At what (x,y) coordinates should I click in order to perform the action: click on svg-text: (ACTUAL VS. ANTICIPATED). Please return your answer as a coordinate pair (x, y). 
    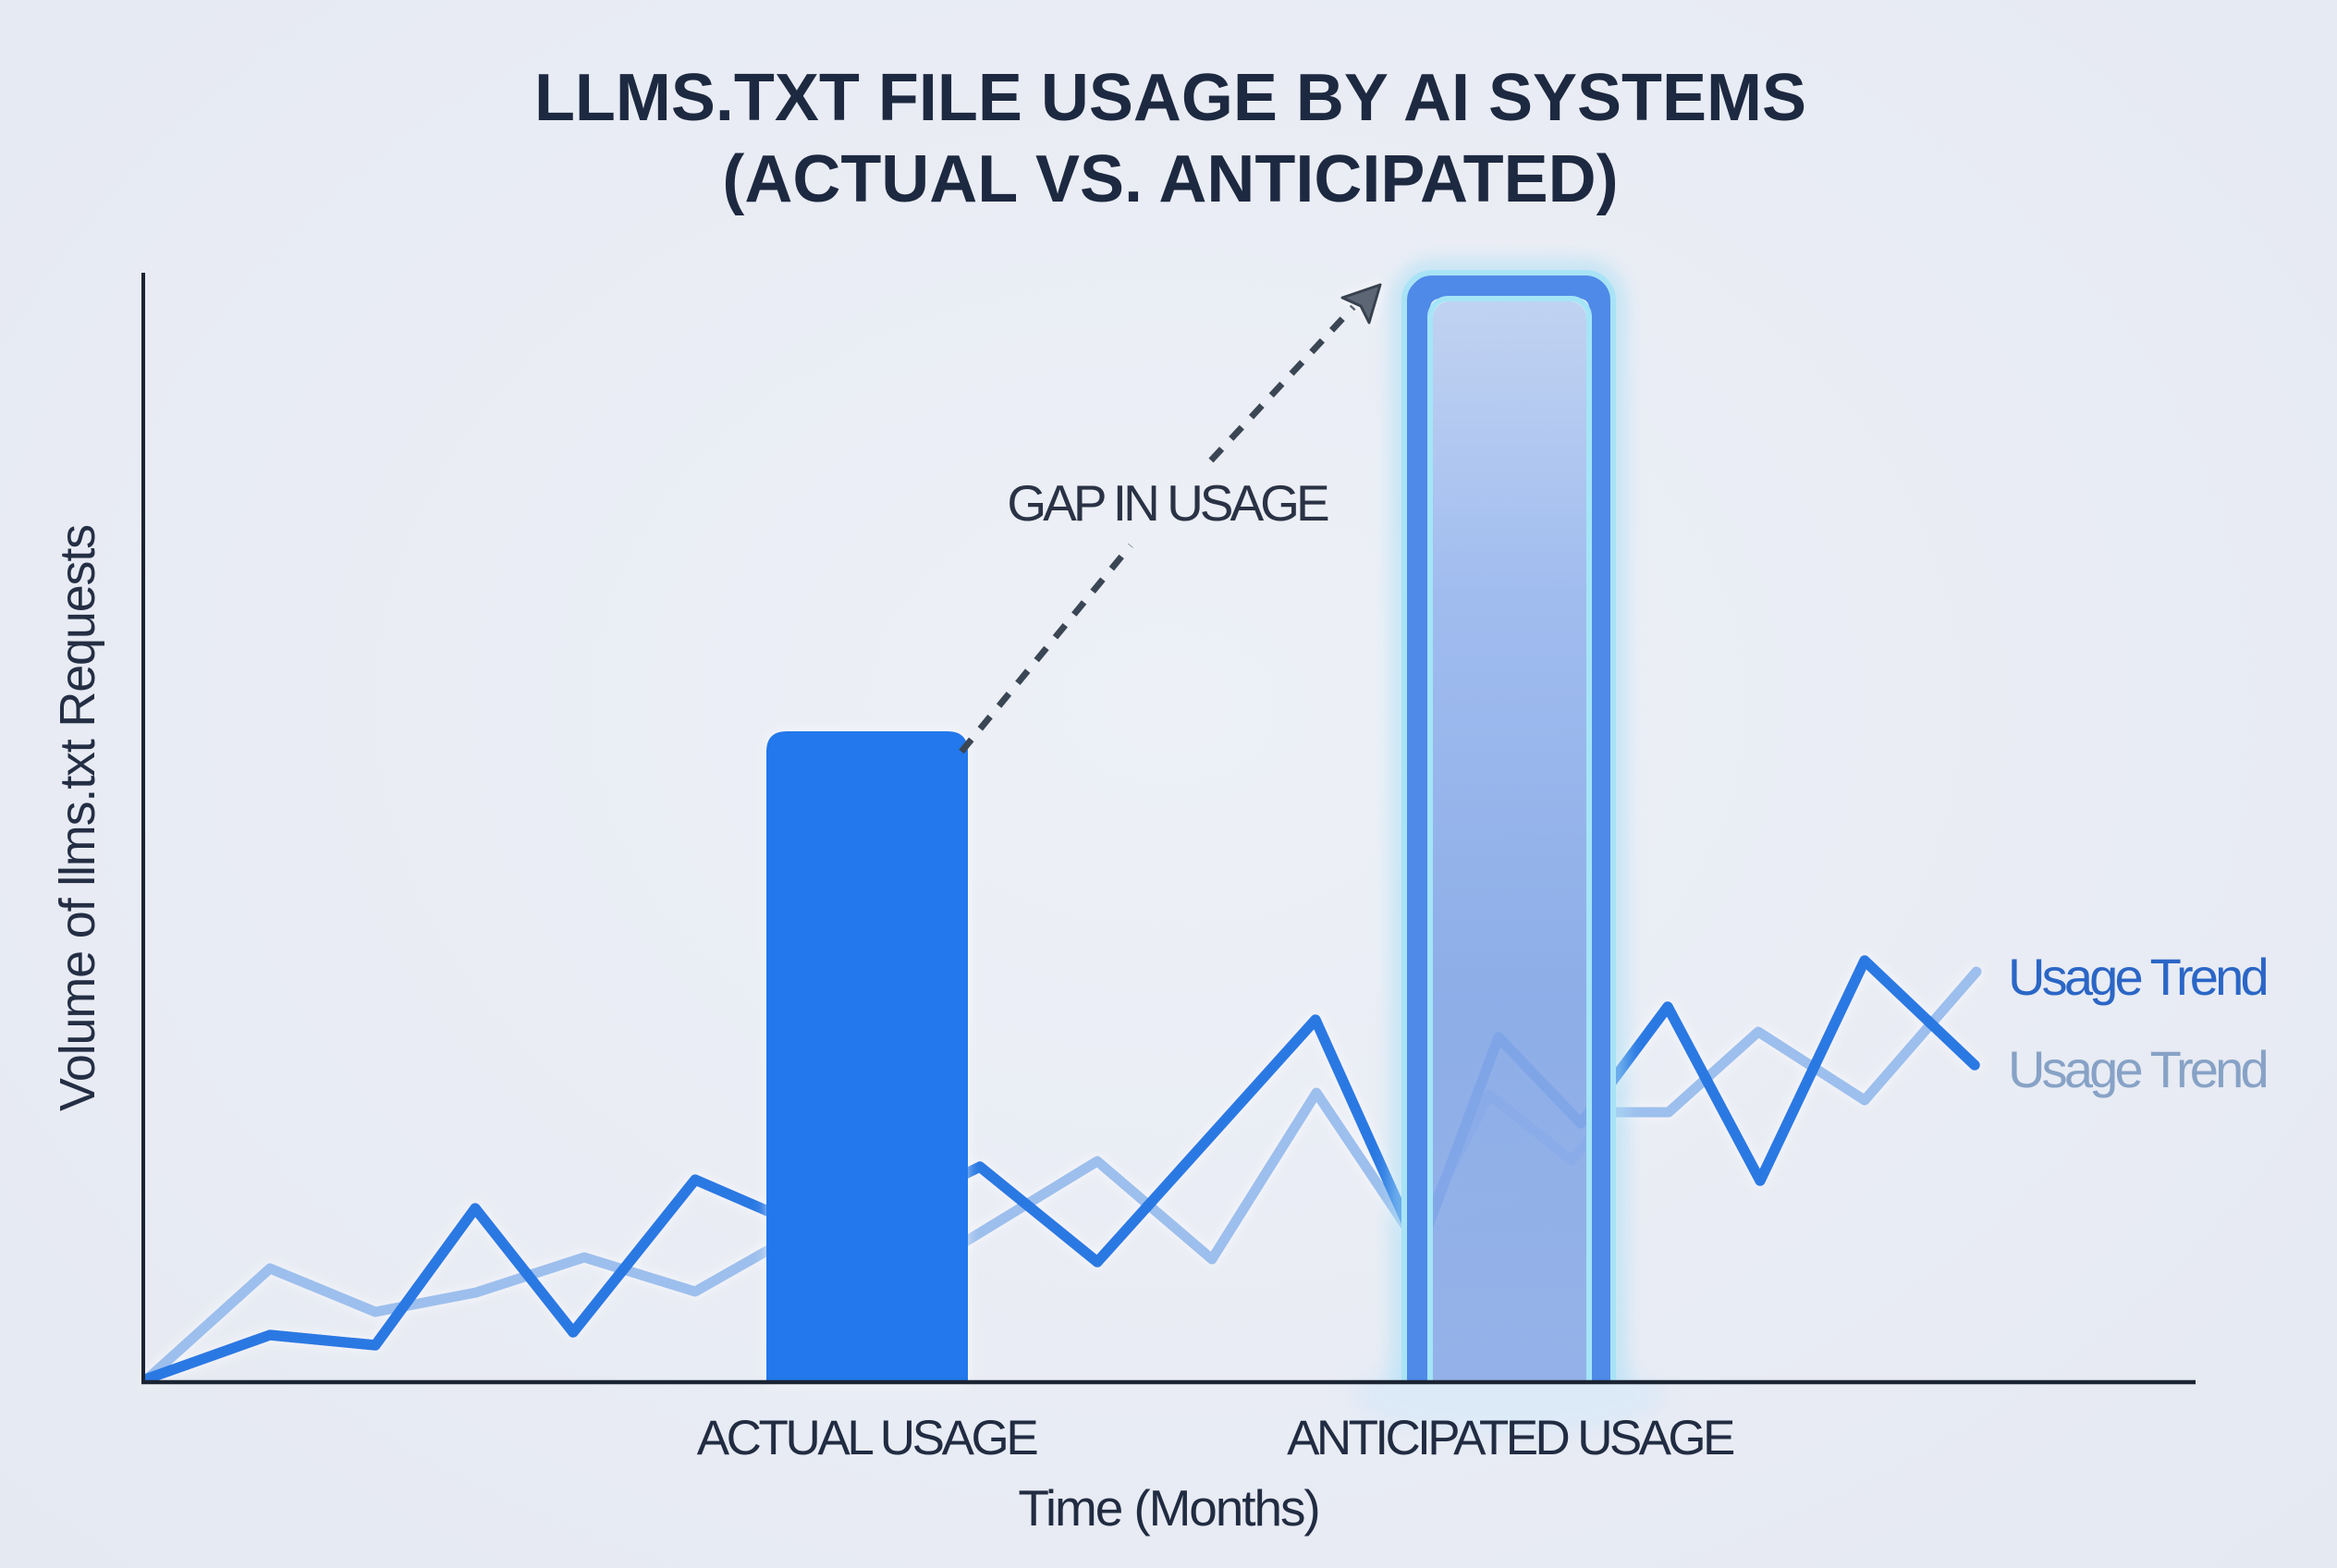
    Looking at the image, I should click on (1170, 179).